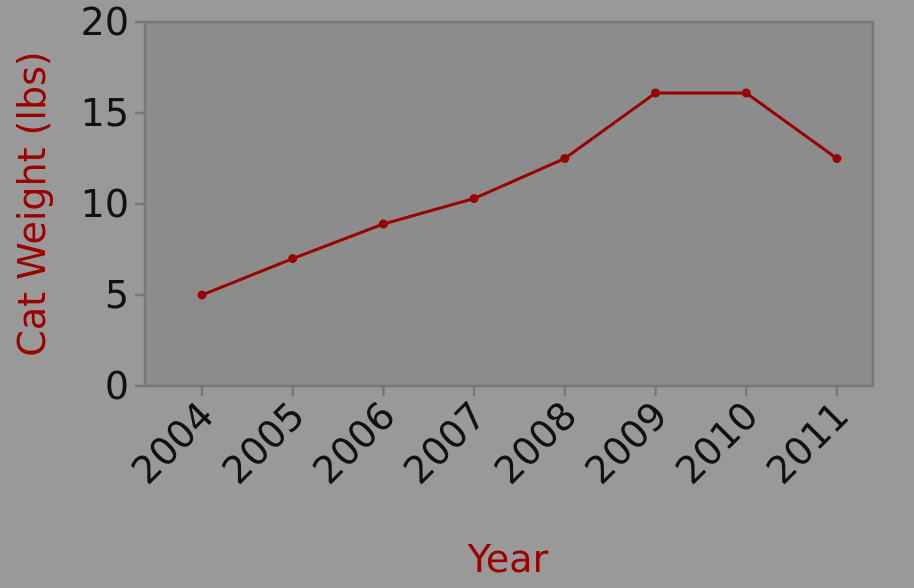 This screenshot has width=914, height=588. What do you see at coordinates (717, 443) in the screenshot?
I see `x-tick-label: 2010` at bounding box center [717, 443].